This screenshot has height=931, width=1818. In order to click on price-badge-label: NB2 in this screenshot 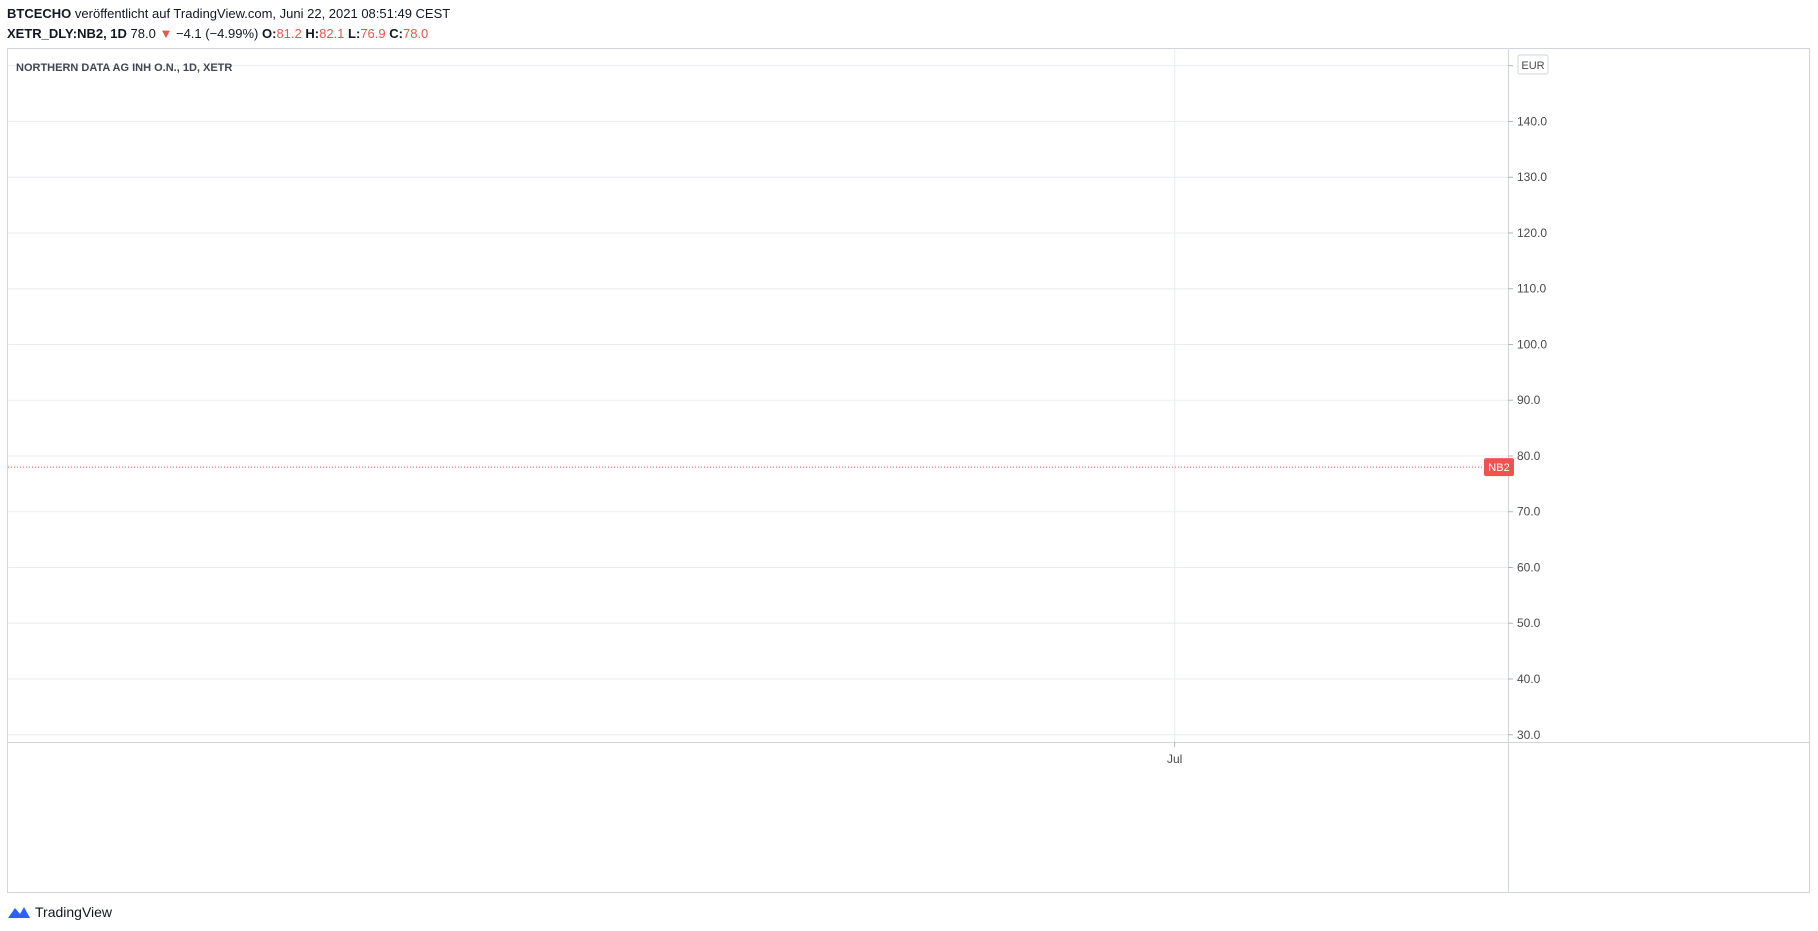, I will do `click(1498, 468)`.